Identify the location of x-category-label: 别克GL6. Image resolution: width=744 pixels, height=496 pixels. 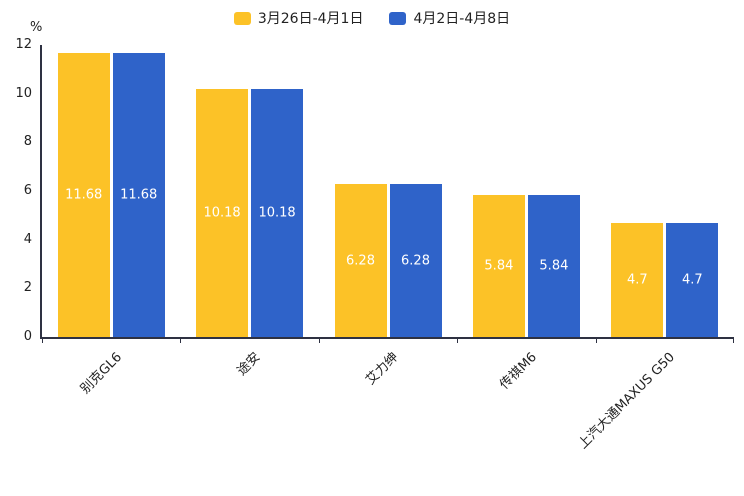
(101, 373).